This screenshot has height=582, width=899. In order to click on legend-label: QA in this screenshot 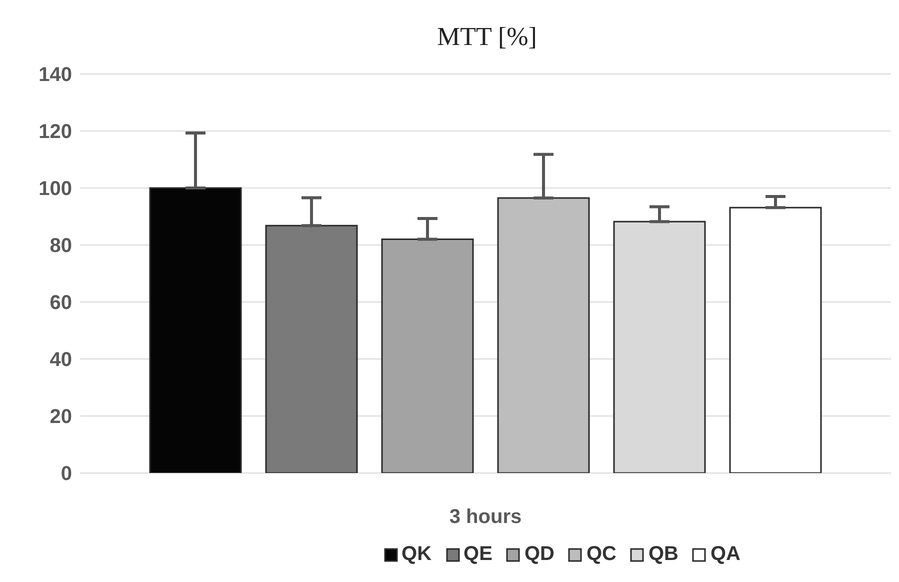, I will do `click(725, 554)`.